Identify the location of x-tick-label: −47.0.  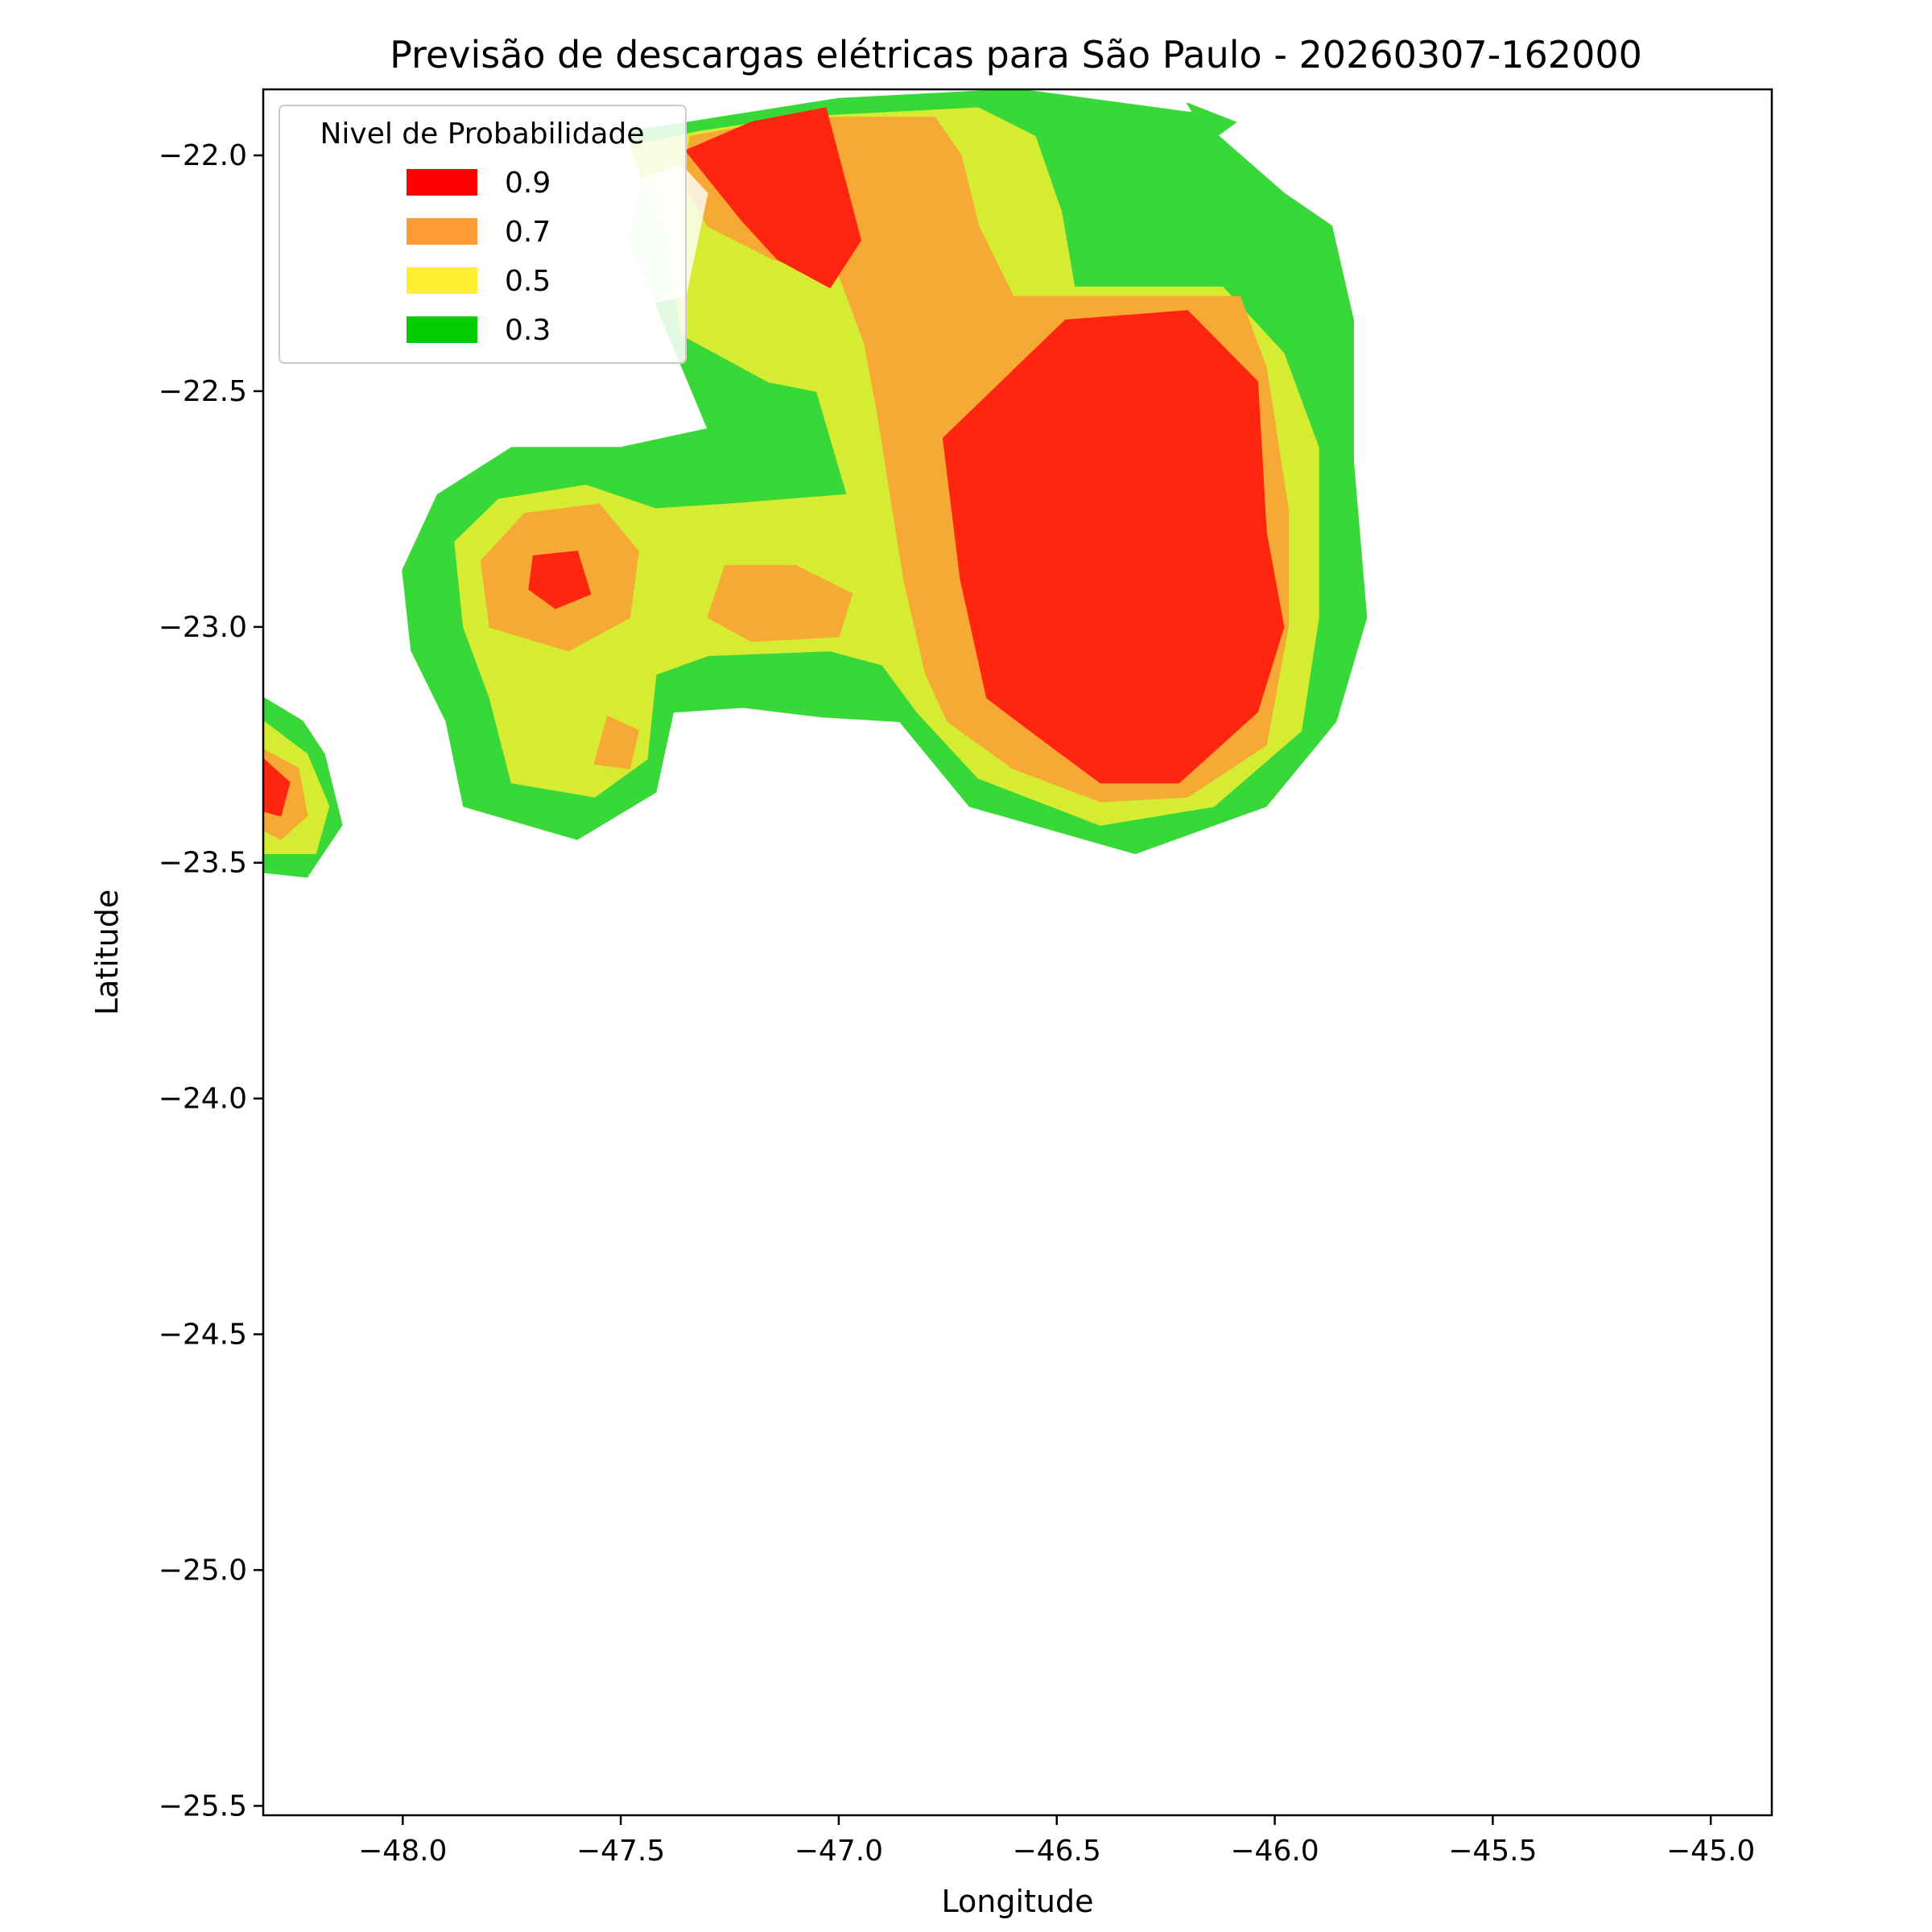
(839, 1851).